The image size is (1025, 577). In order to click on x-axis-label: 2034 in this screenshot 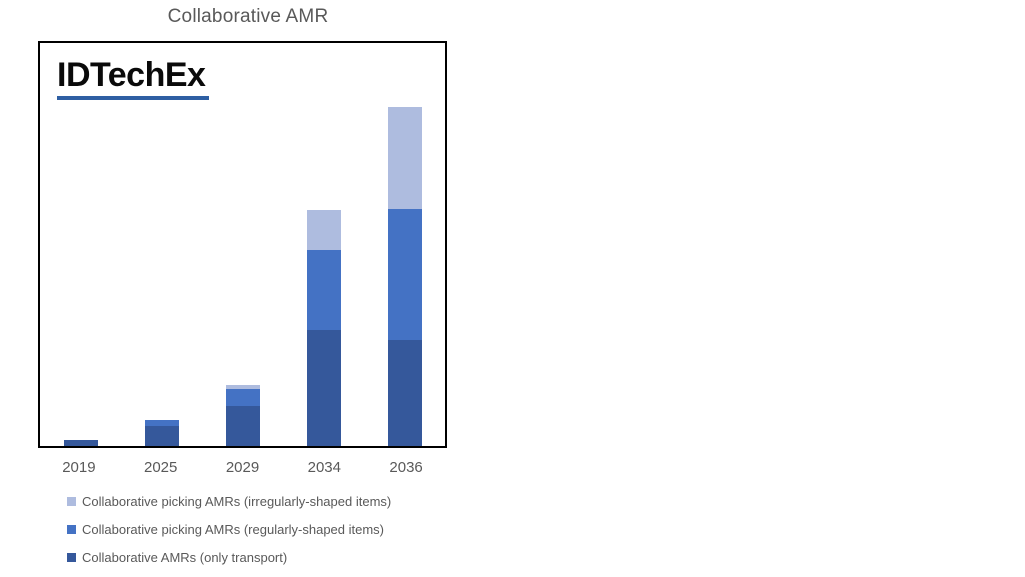, I will do `click(324, 467)`.